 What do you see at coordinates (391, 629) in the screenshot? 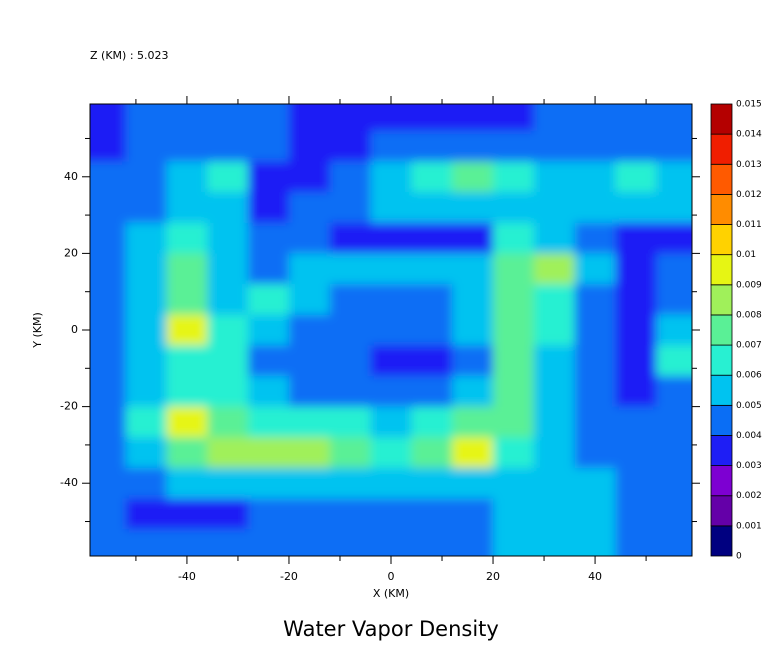
I see `chart-title: Water Vapor Density` at bounding box center [391, 629].